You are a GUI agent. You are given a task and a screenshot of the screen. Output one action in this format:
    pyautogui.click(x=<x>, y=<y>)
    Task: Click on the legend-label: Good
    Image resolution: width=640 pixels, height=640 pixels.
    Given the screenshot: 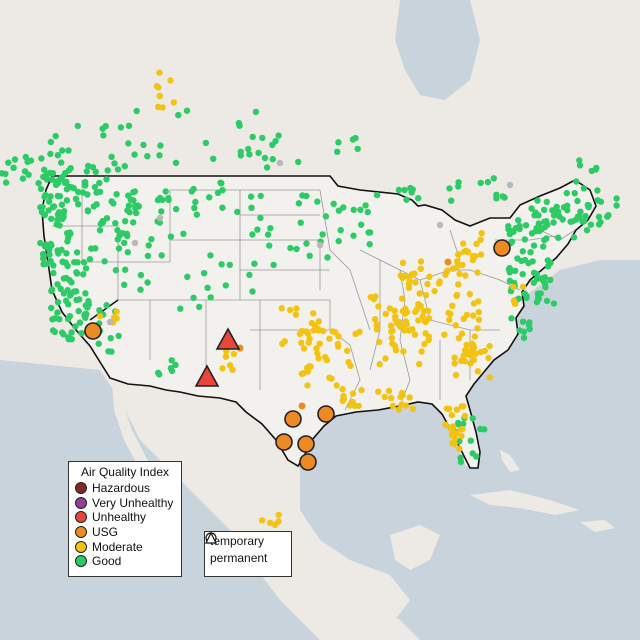 What is the action you would take?
    pyautogui.click(x=107, y=561)
    